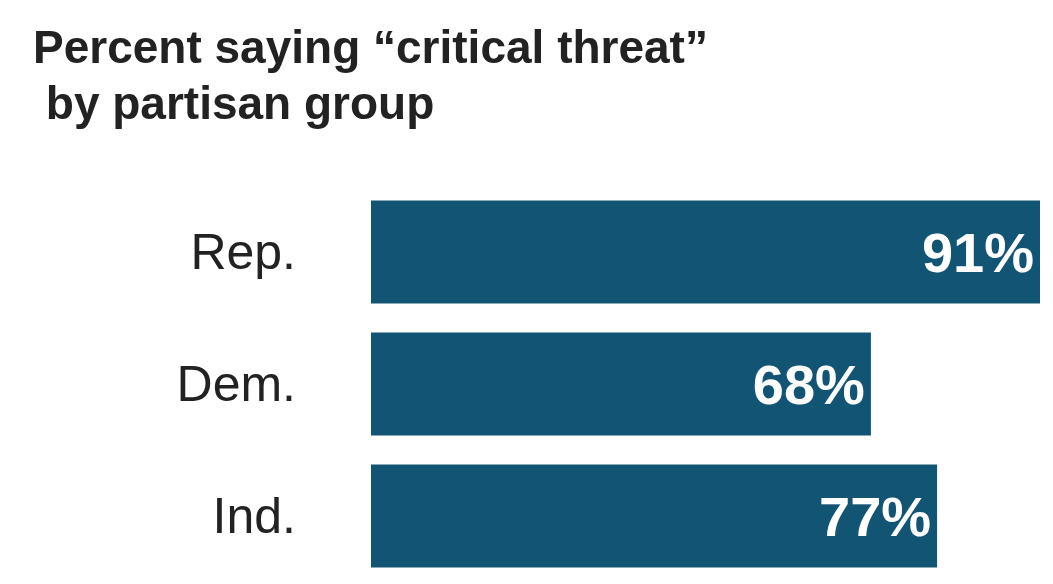 The width and height of the screenshot is (1053, 584). Describe the element at coordinates (977, 252) in the screenshot. I see `data-label: 91%` at that location.